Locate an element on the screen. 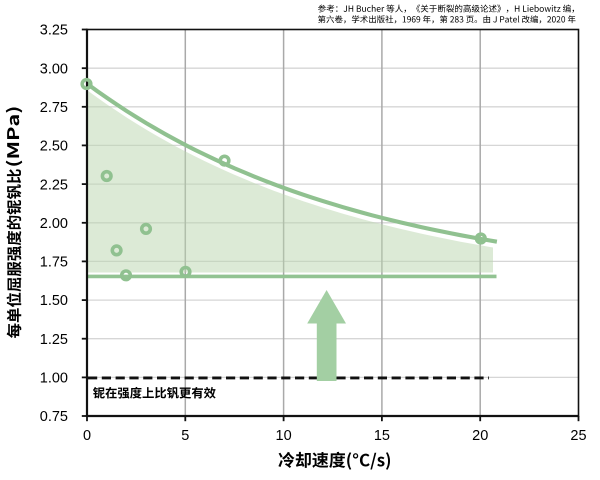 This screenshot has height=480, width=600. svg-text: 2.00 is located at coordinates (54, 224).